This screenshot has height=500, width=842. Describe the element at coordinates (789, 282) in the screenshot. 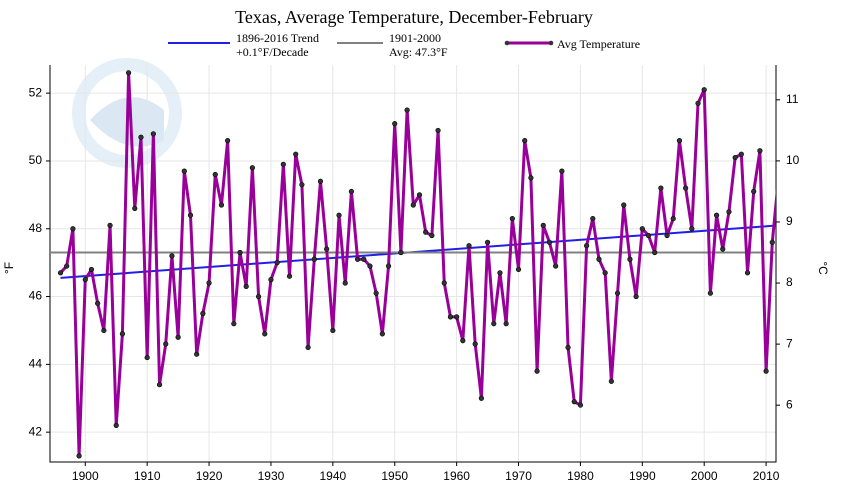

I see `y2-tick-label: 8` at that location.